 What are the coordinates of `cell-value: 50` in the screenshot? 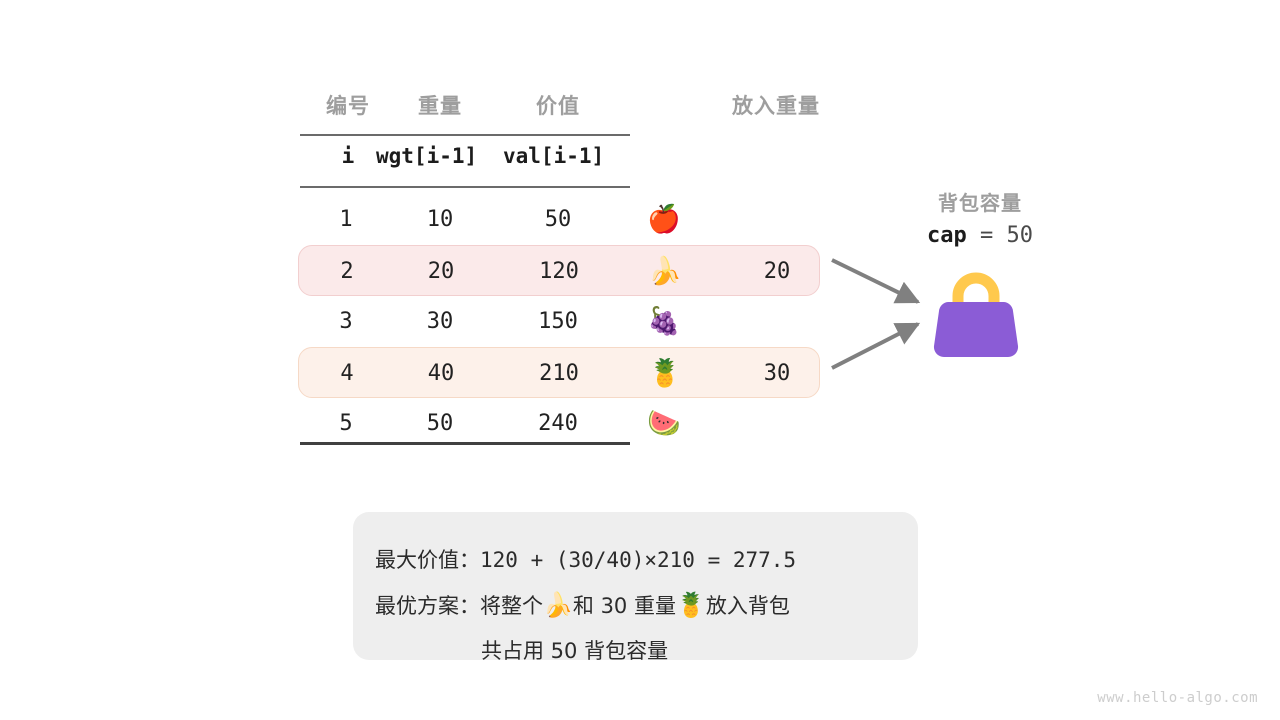 It's located at (558, 219).